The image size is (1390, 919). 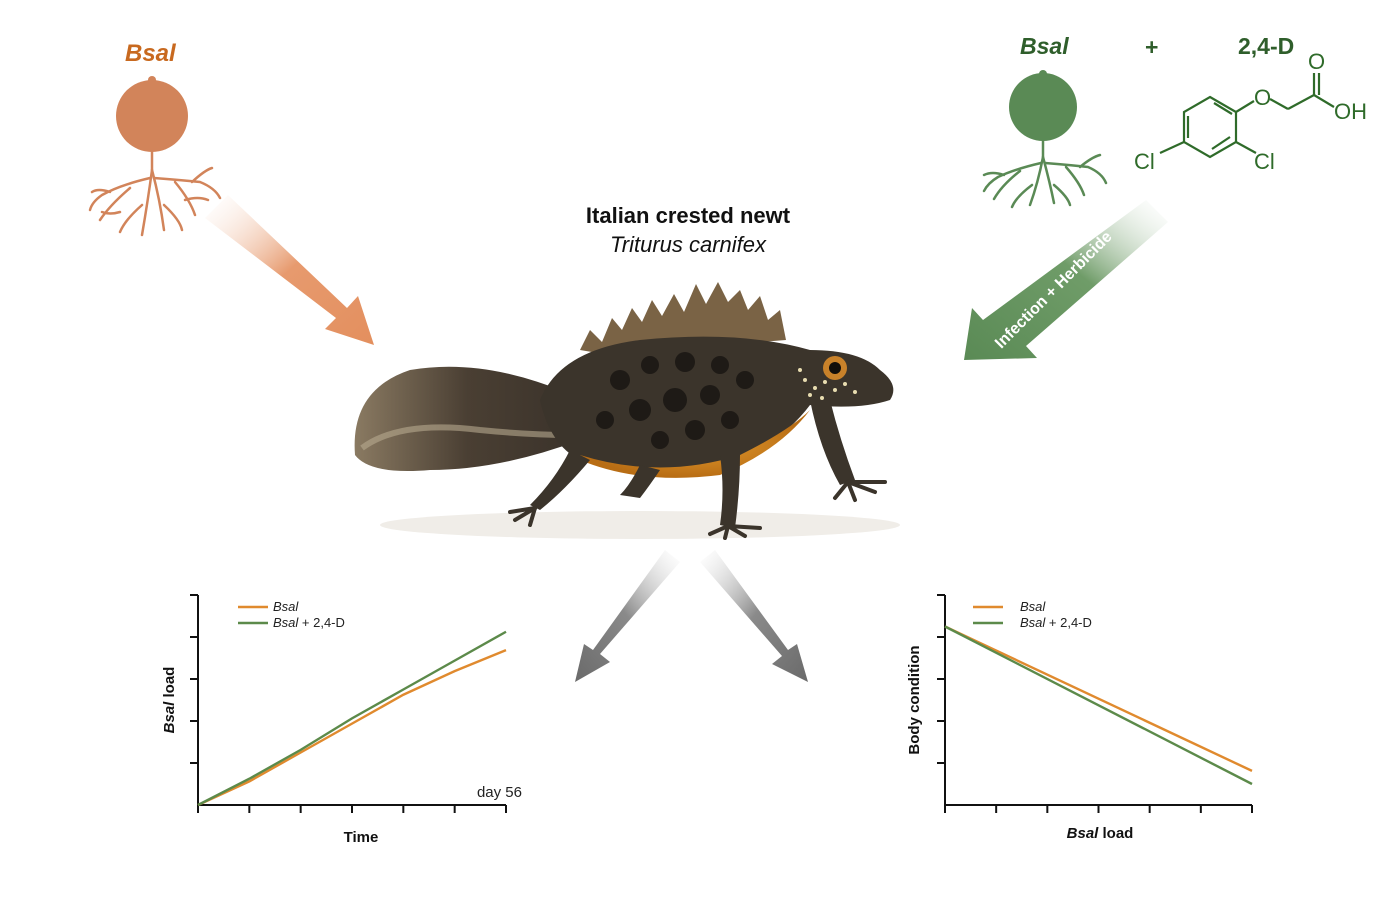 What do you see at coordinates (688, 244) in the screenshot?
I see `newt-scientific-name: Triturus carnifex` at bounding box center [688, 244].